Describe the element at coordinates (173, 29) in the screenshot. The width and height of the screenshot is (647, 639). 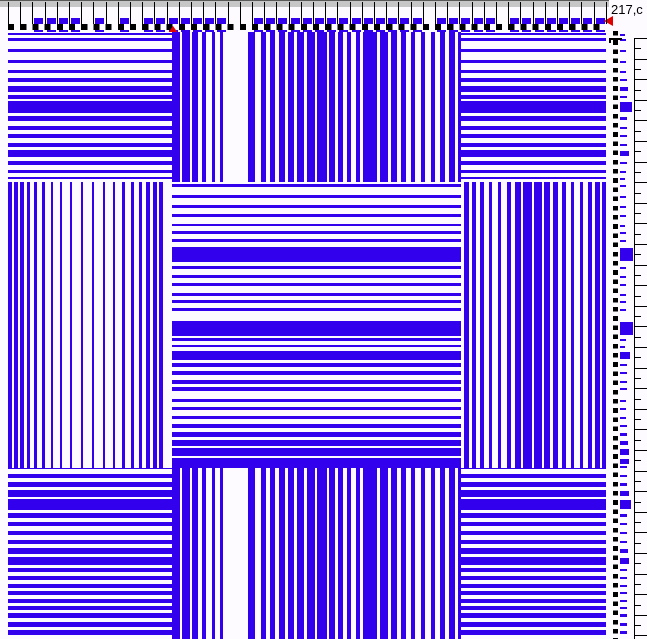
I see `warp-position-marker-icon` at that location.